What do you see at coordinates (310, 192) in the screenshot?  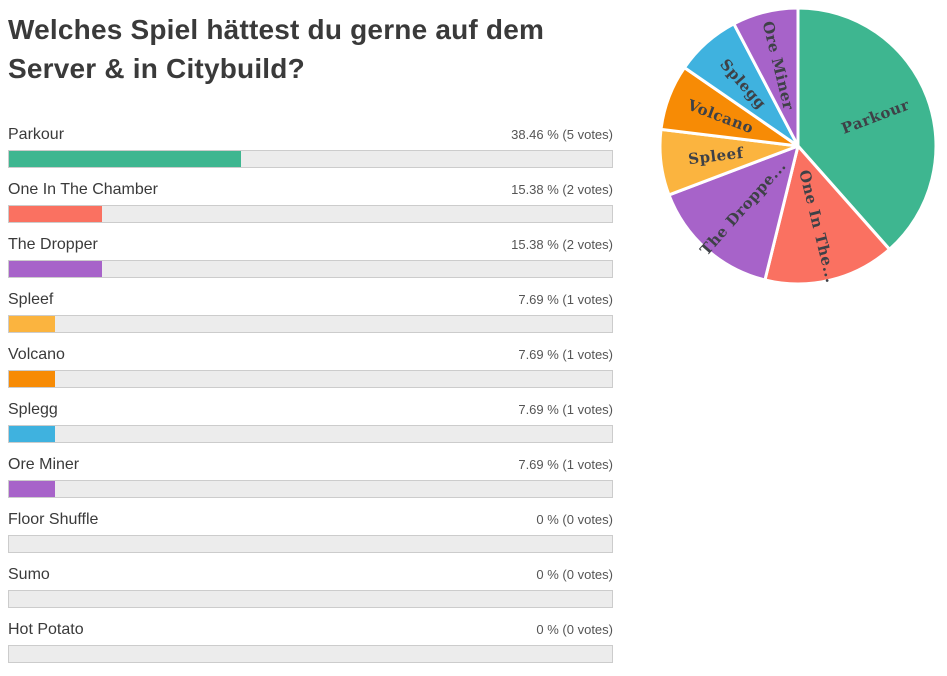 I see `poll-option-header: One In The Chamber 15.38 % (2 votes)` at bounding box center [310, 192].